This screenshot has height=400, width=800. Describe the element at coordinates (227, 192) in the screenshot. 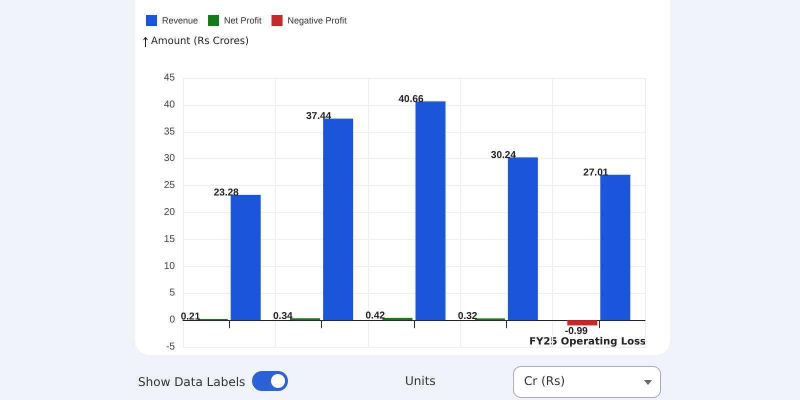

I see `data-label: 23.28` at that location.